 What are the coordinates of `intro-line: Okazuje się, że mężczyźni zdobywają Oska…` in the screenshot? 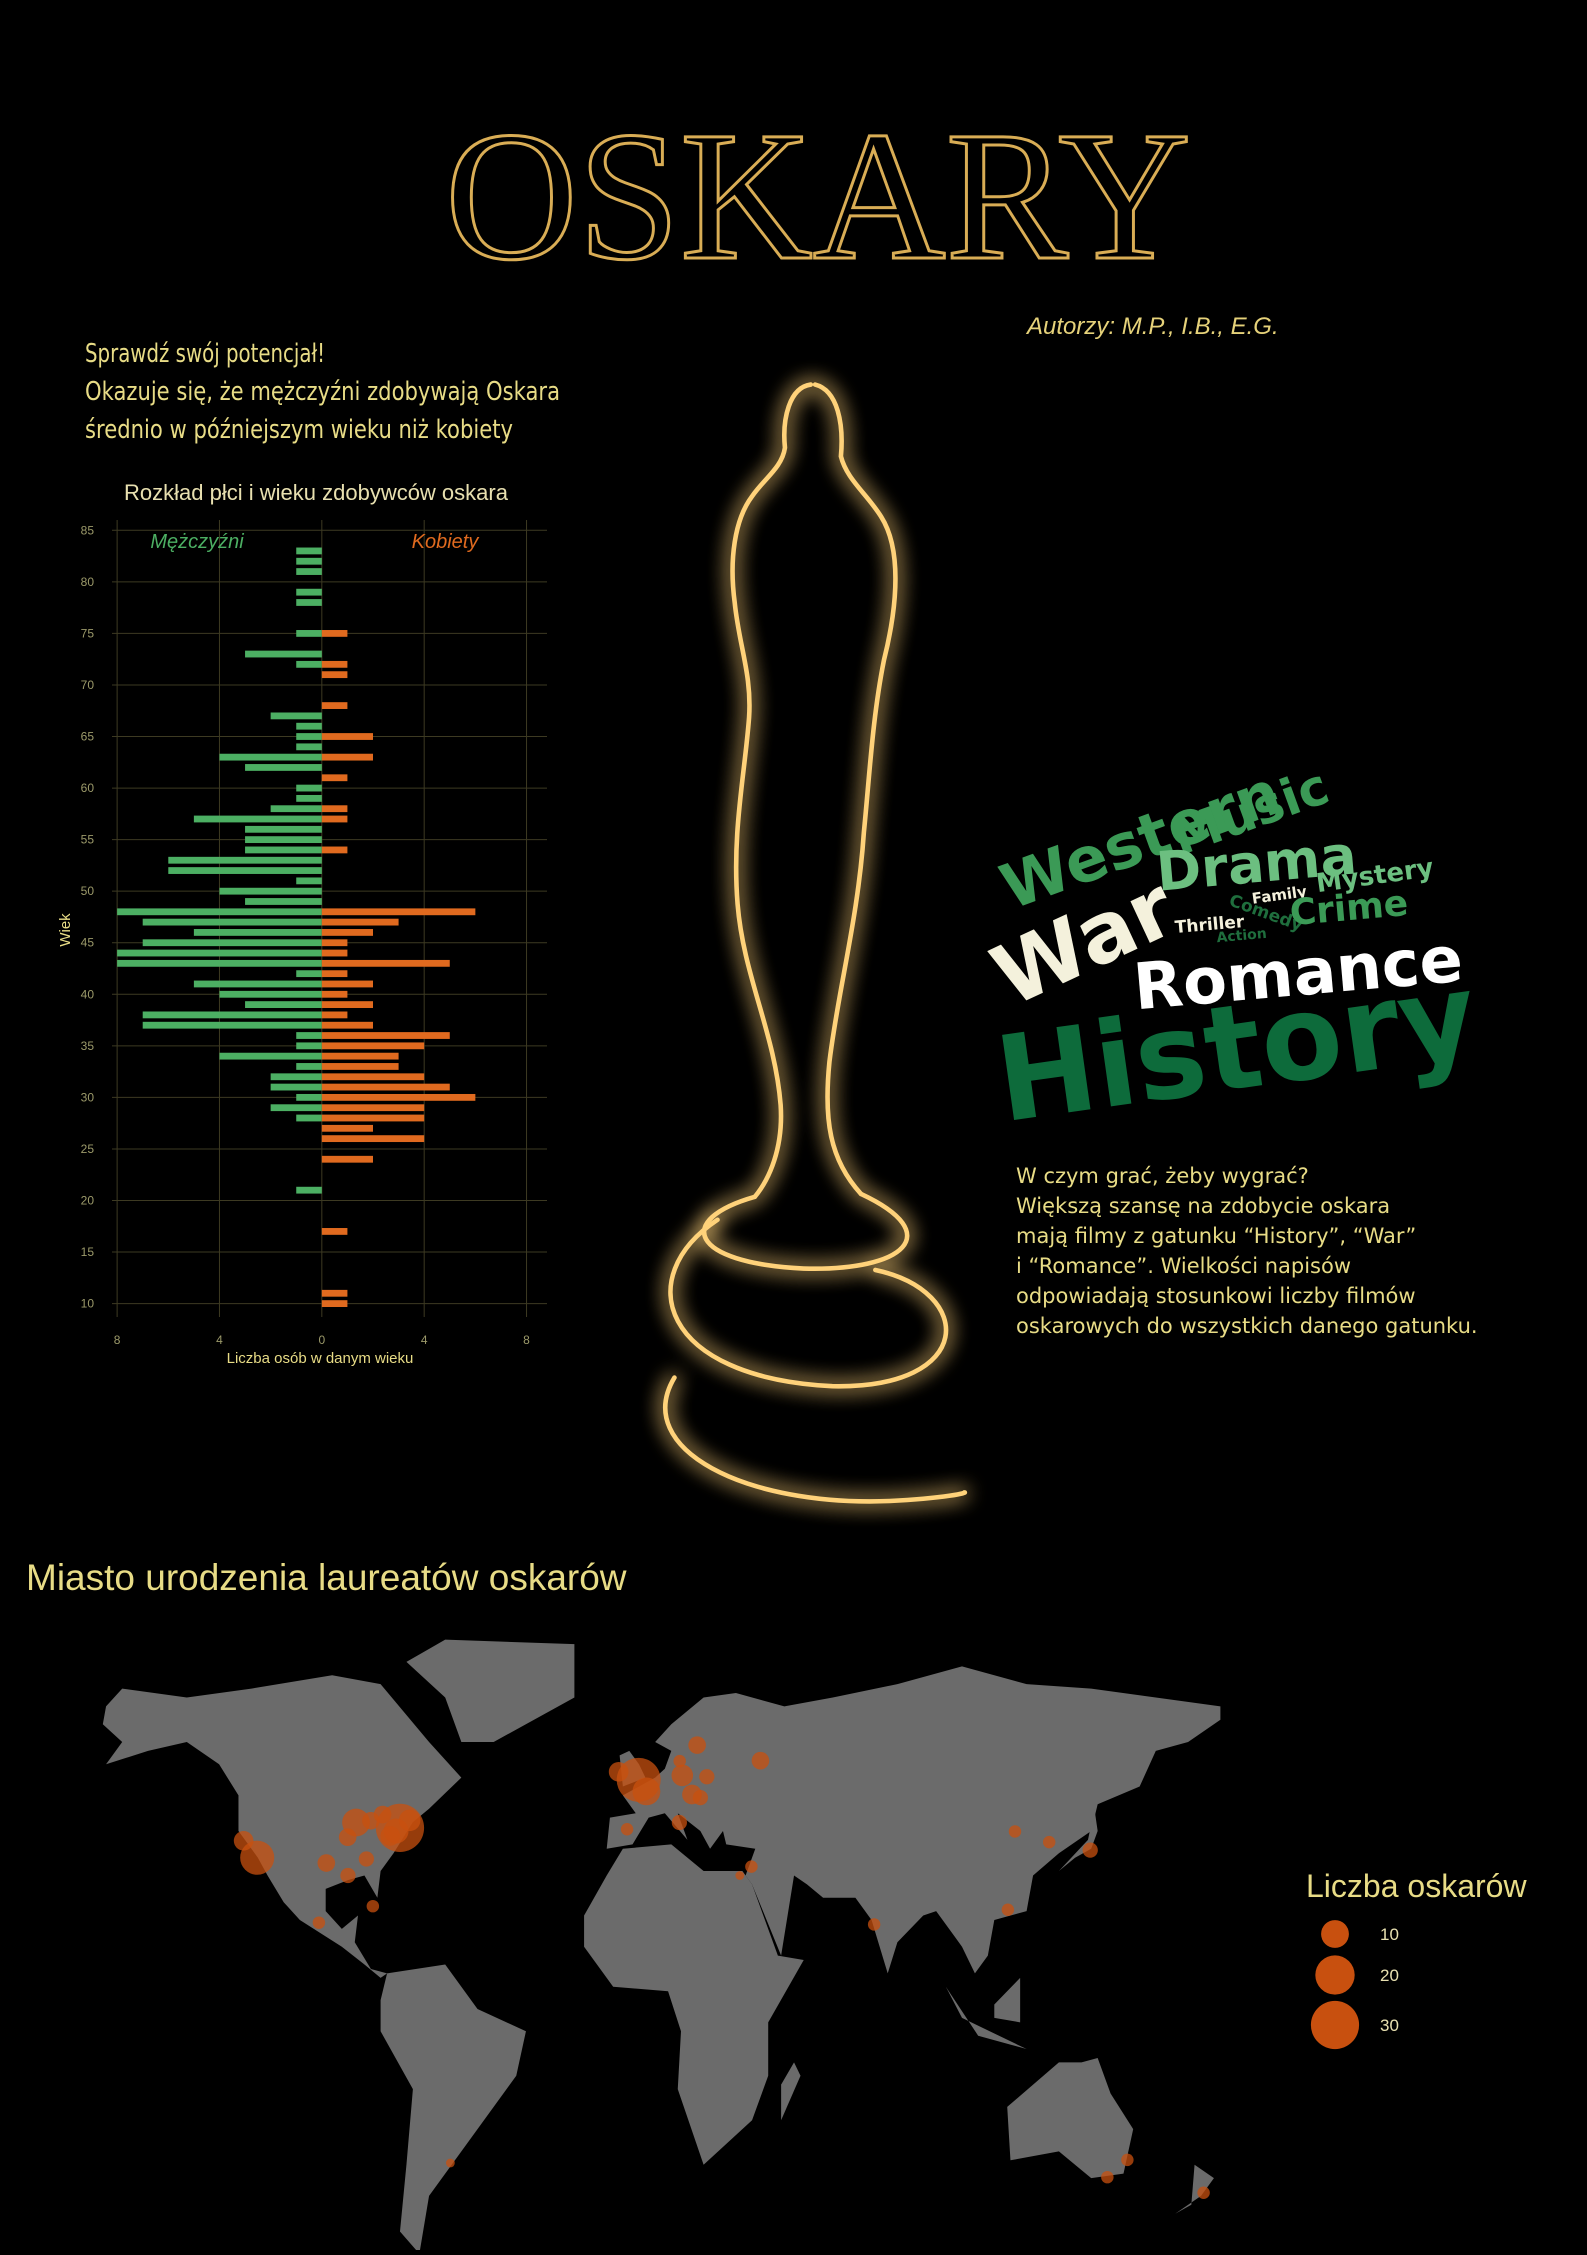 It's located at (322, 392).